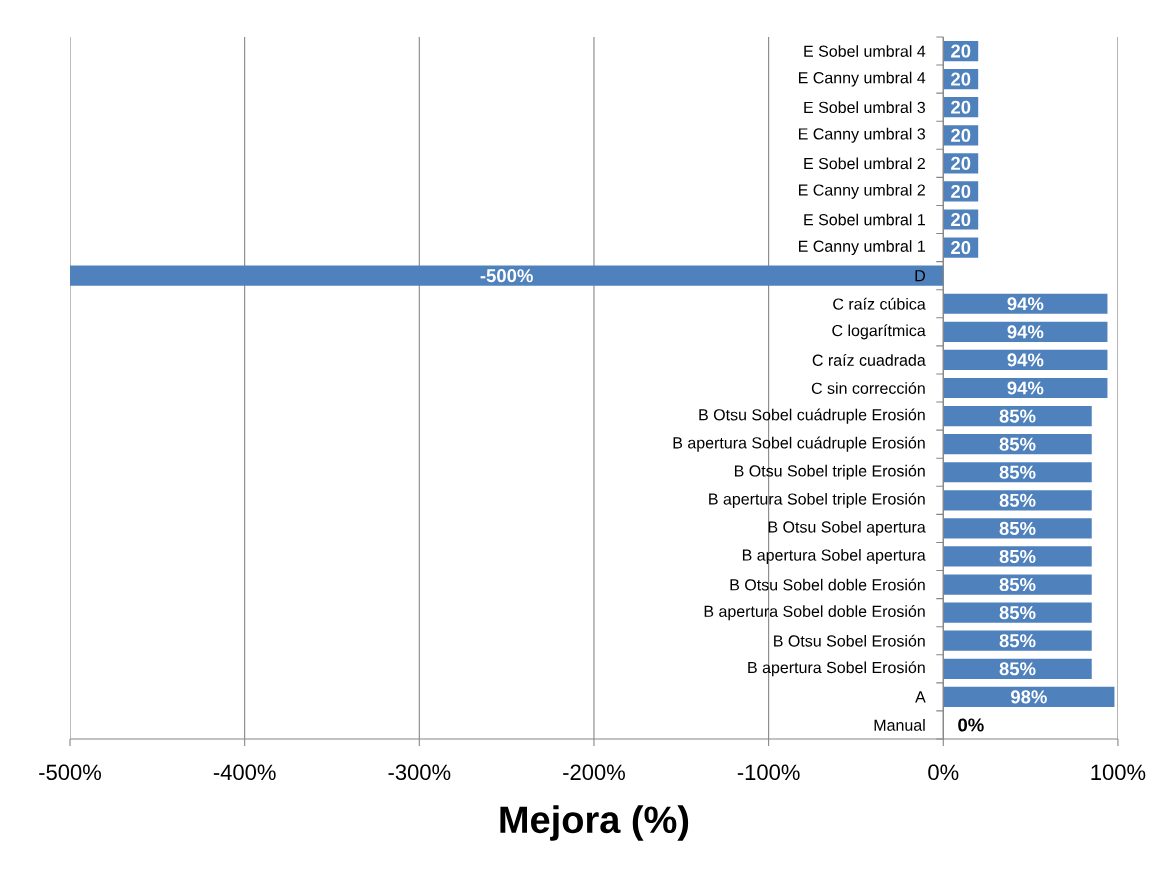  What do you see at coordinates (768, 772) in the screenshot?
I see `x-tick-label: -100%` at bounding box center [768, 772].